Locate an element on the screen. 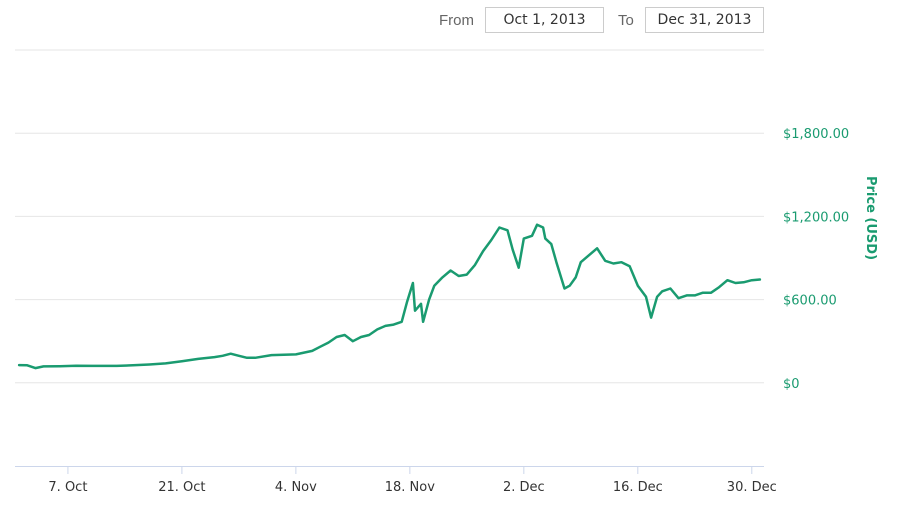  x-tick-label: 18. Nov is located at coordinates (410, 487).